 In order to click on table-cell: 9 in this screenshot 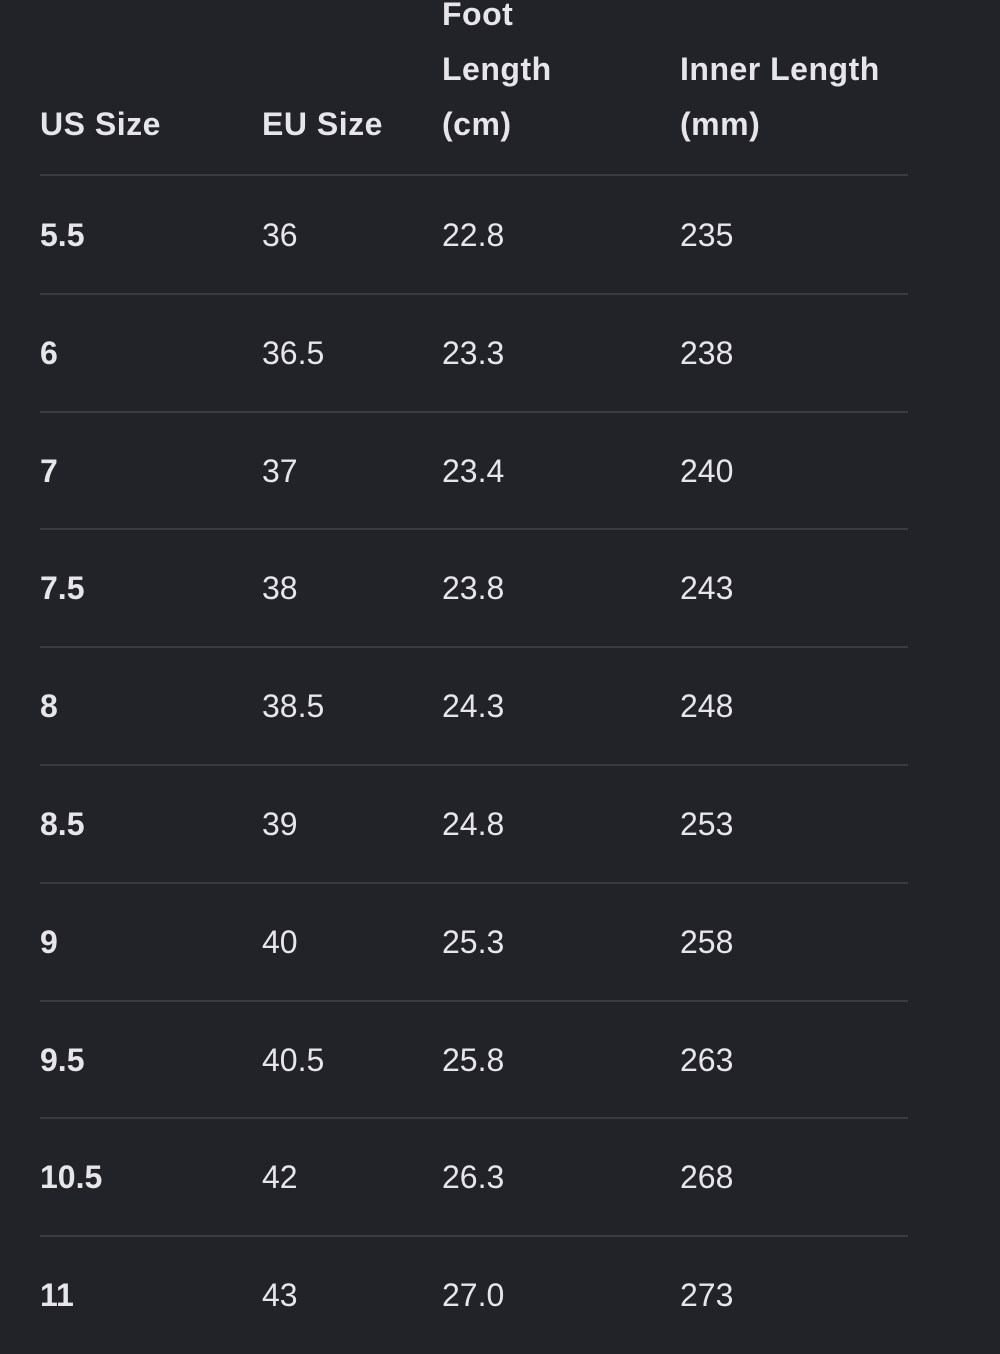, I will do `click(49, 941)`.